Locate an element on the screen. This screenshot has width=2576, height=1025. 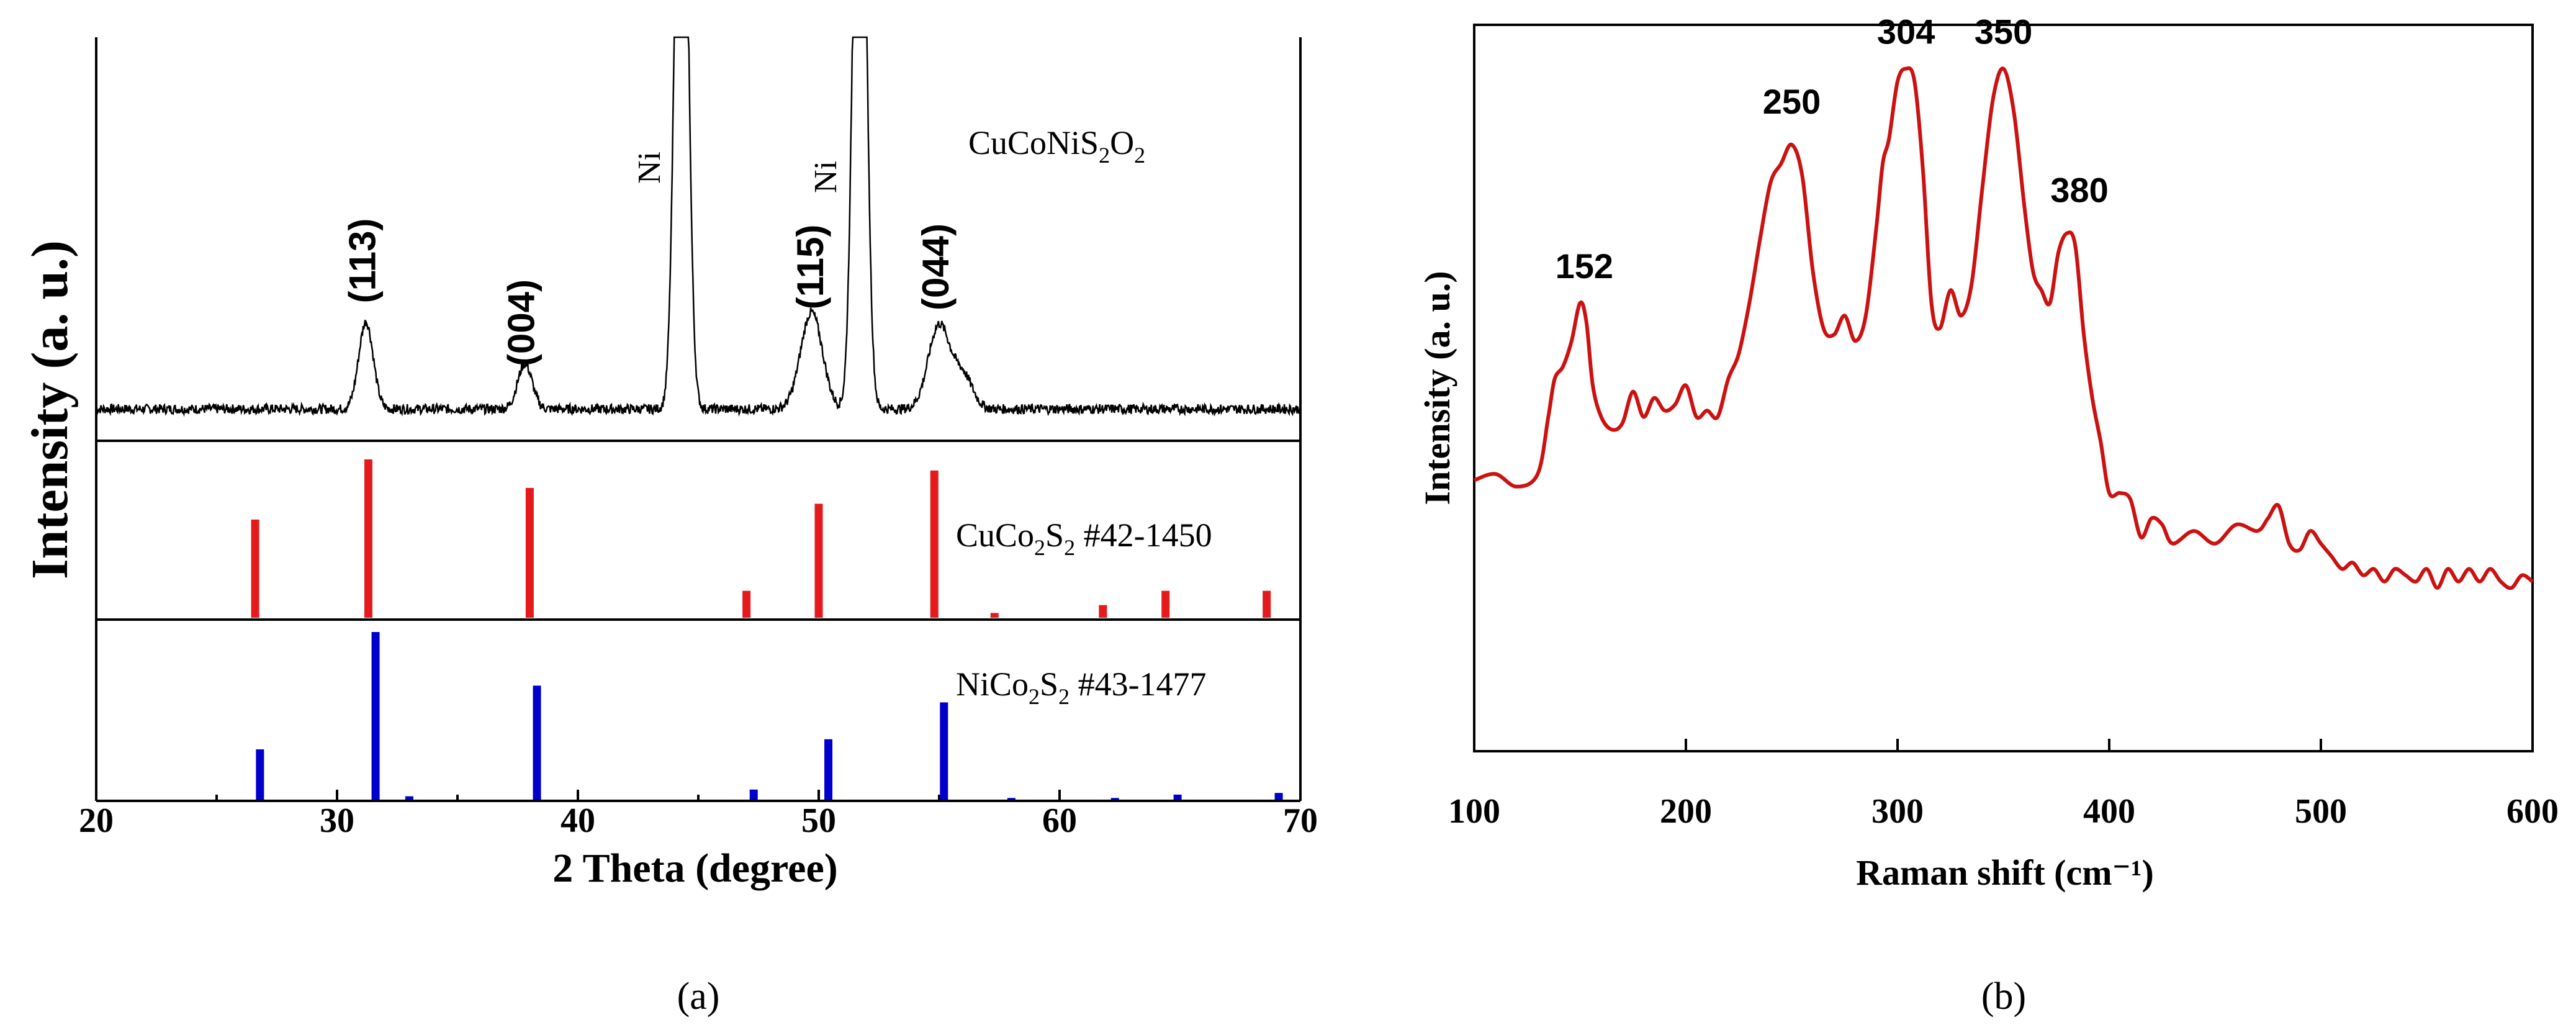
xrd-y-axis-title: Intensity (a. u.) is located at coordinates (50, 409).